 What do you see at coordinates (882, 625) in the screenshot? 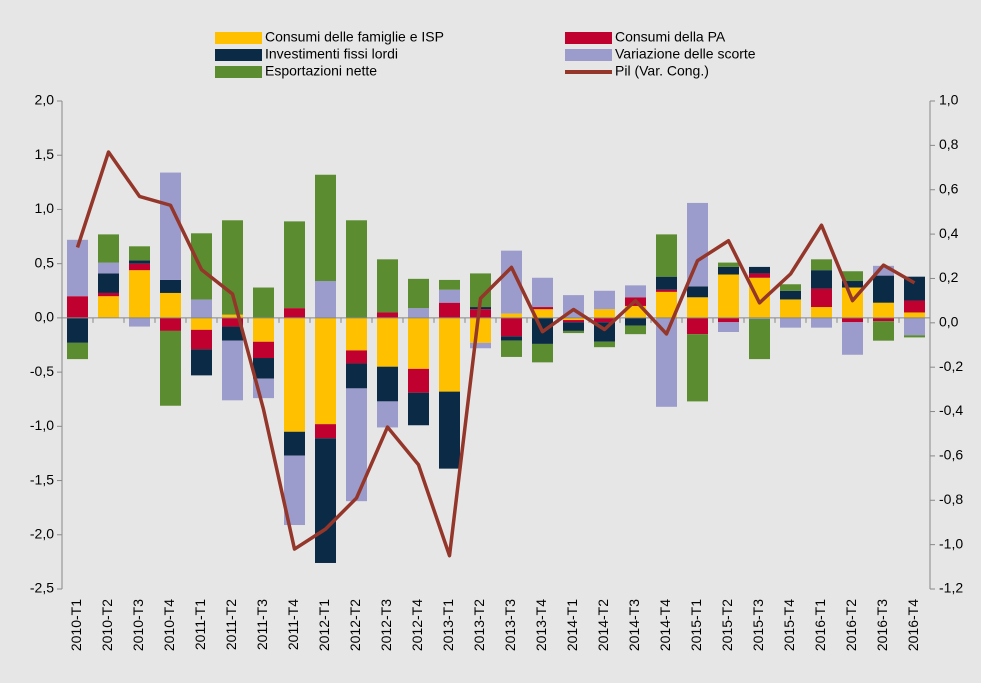
I see `x-tick-label: 2016-T3` at bounding box center [882, 625].